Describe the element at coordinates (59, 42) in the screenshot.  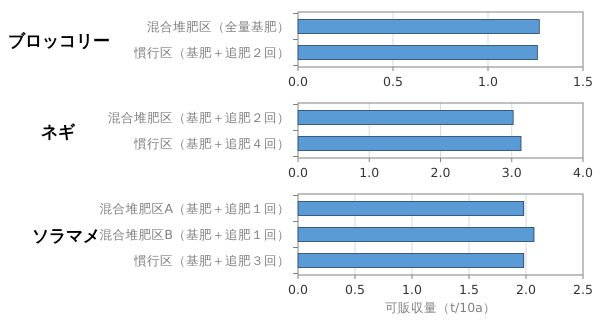
I see `text: ブロッコリー` at that location.